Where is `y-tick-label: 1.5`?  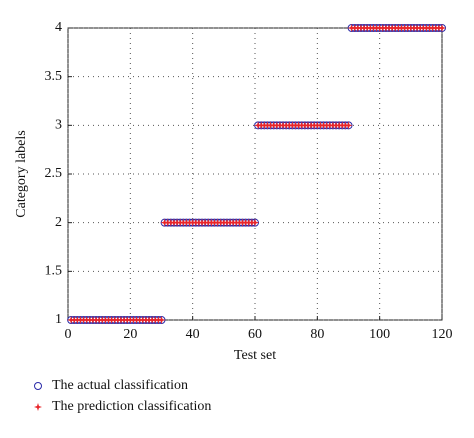 y-tick-label: 1.5 is located at coordinates (54, 271).